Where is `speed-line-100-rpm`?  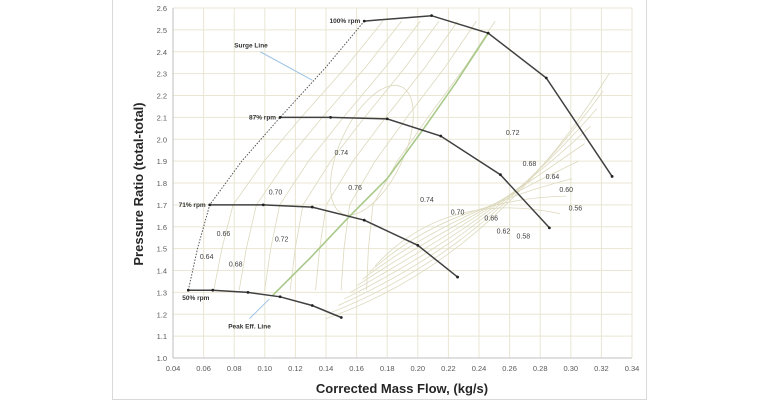 speed-line-100-rpm is located at coordinates (488, 95).